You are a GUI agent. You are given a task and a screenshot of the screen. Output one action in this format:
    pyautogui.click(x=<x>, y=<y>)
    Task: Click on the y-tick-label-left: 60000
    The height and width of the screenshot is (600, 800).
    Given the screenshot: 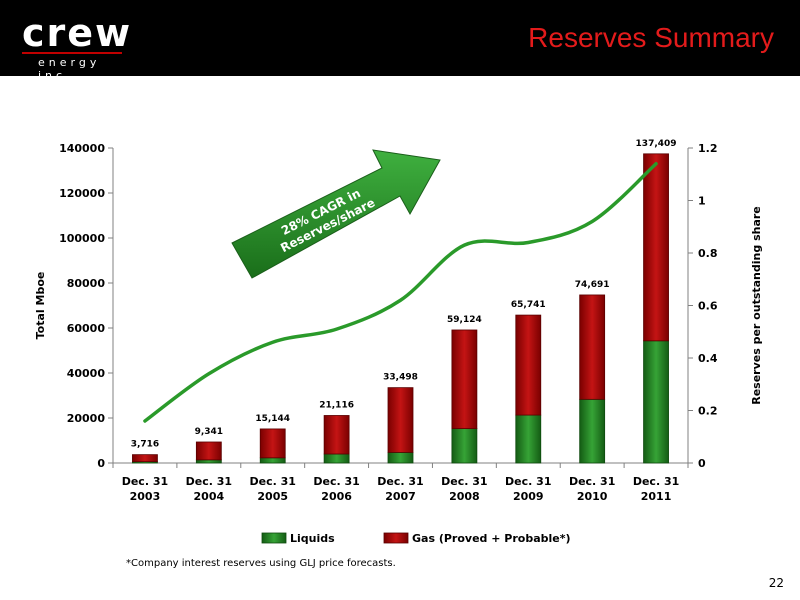 What is the action you would take?
    pyautogui.click(x=86, y=328)
    